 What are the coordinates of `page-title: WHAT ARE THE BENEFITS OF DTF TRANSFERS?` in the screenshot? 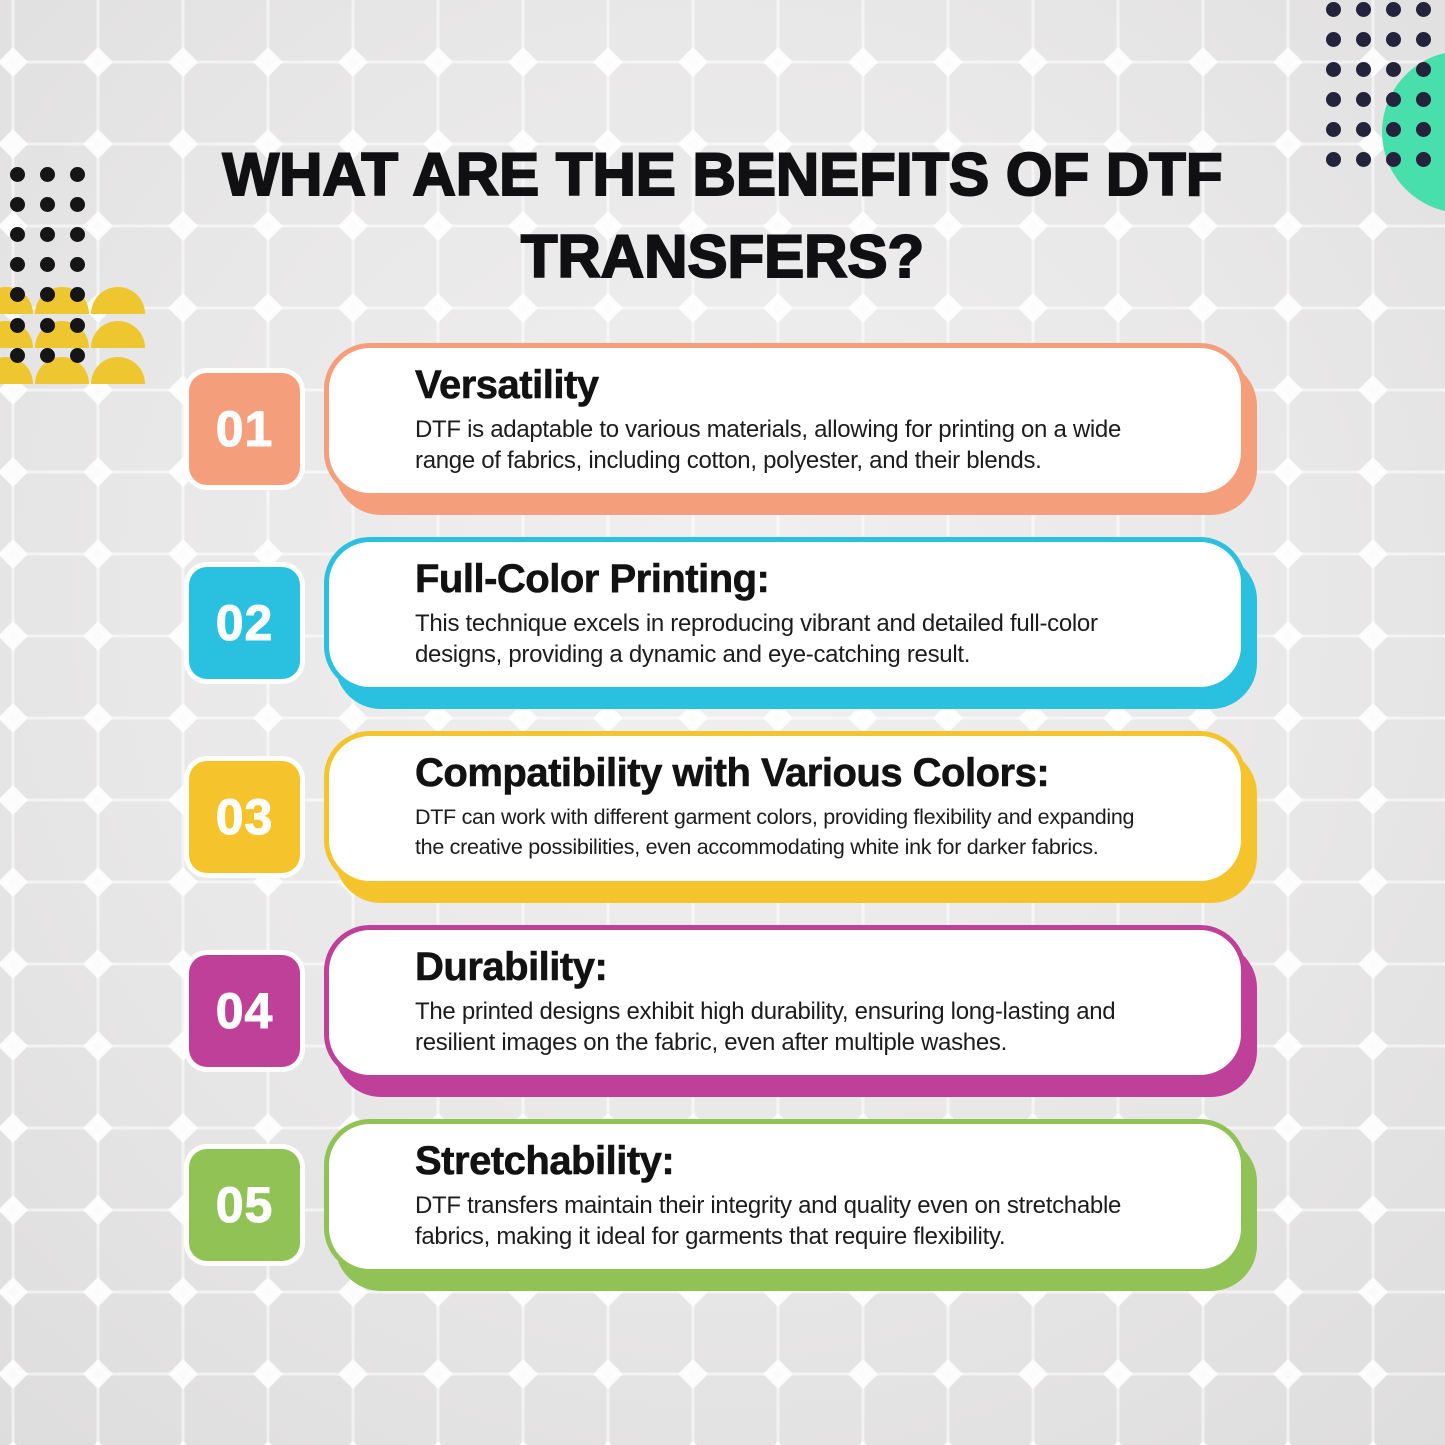 It's located at (723, 215).